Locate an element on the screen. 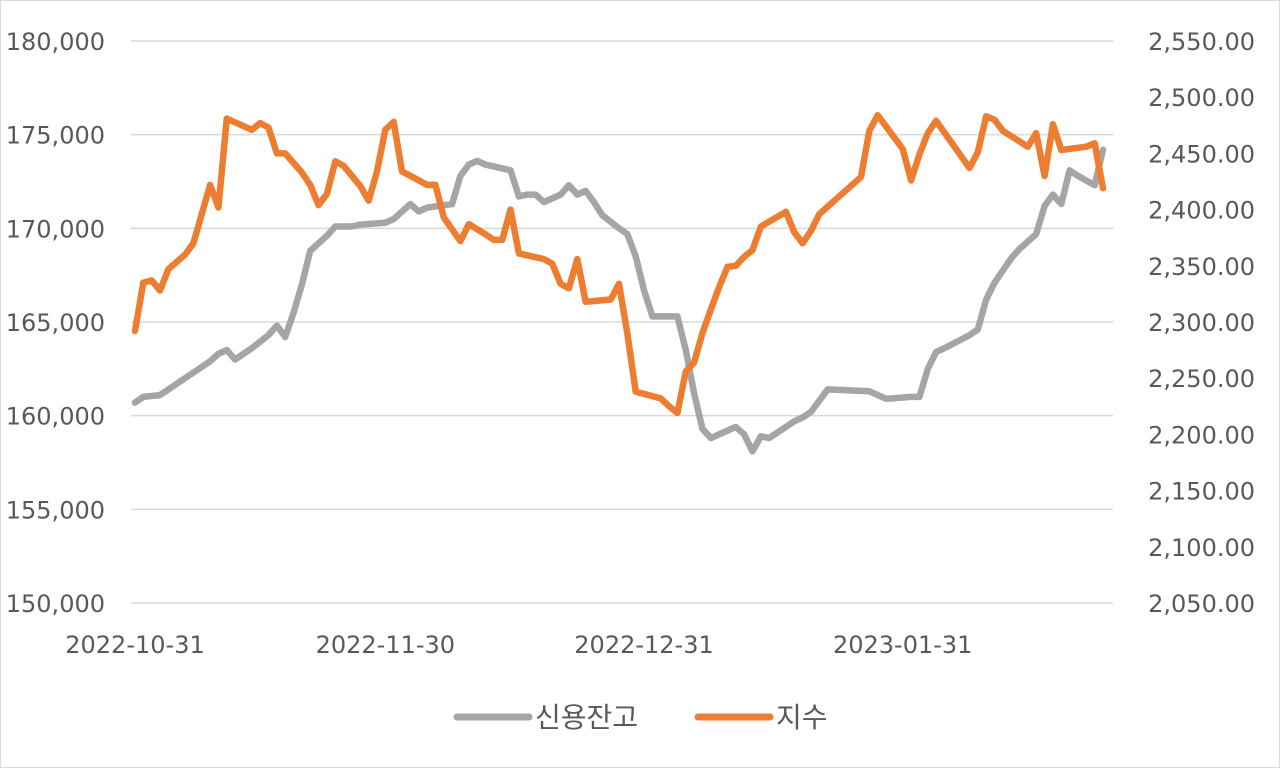  x-tick-label: 2022-11-30 is located at coordinates (385, 645).